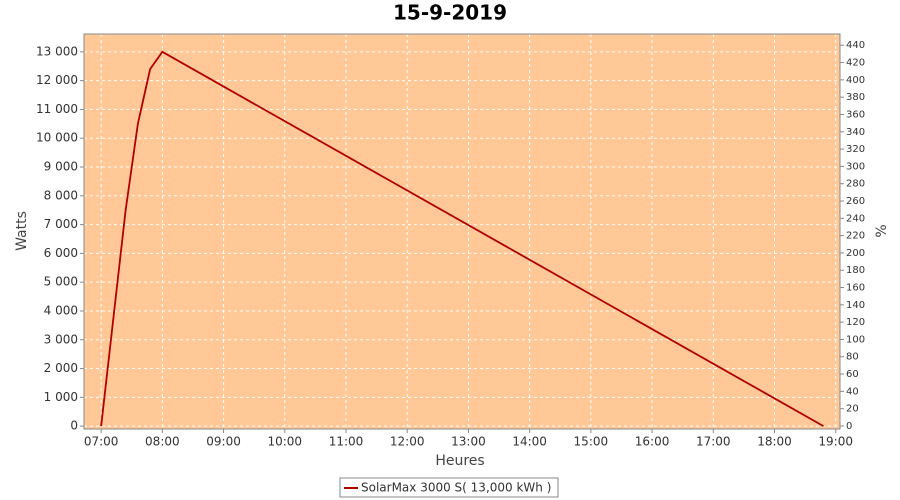 The width and height of the screenshot is (900, 500). What do you see at coordinates (57, 109) in the screenshot?
I see `y-tick-label: 11 000` at bounding box center [57, 109].